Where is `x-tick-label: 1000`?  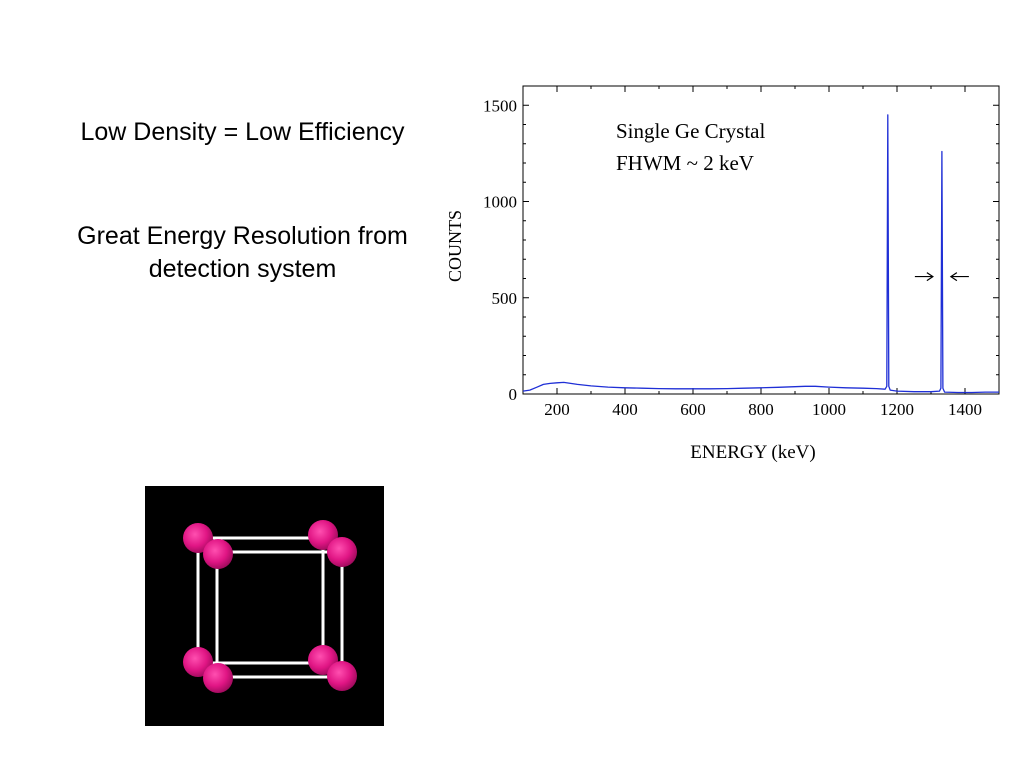
x-tick-label: 1000 is located at coordinates (829, 409).